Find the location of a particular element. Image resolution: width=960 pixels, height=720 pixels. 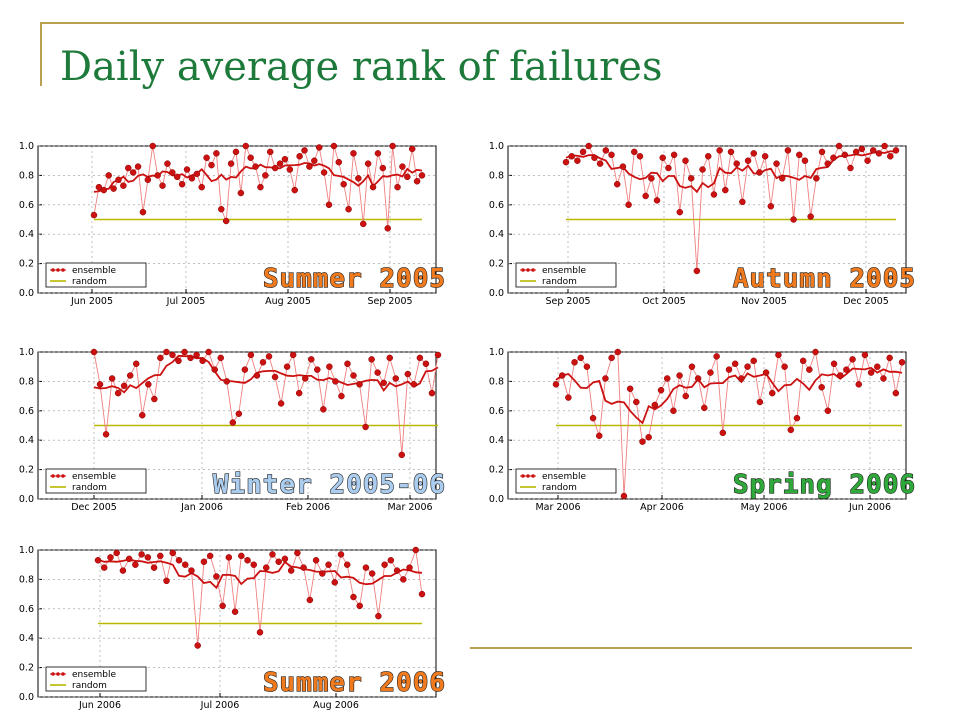

x-tick-label: Feb 2006 is located at coordinates (308, 507).